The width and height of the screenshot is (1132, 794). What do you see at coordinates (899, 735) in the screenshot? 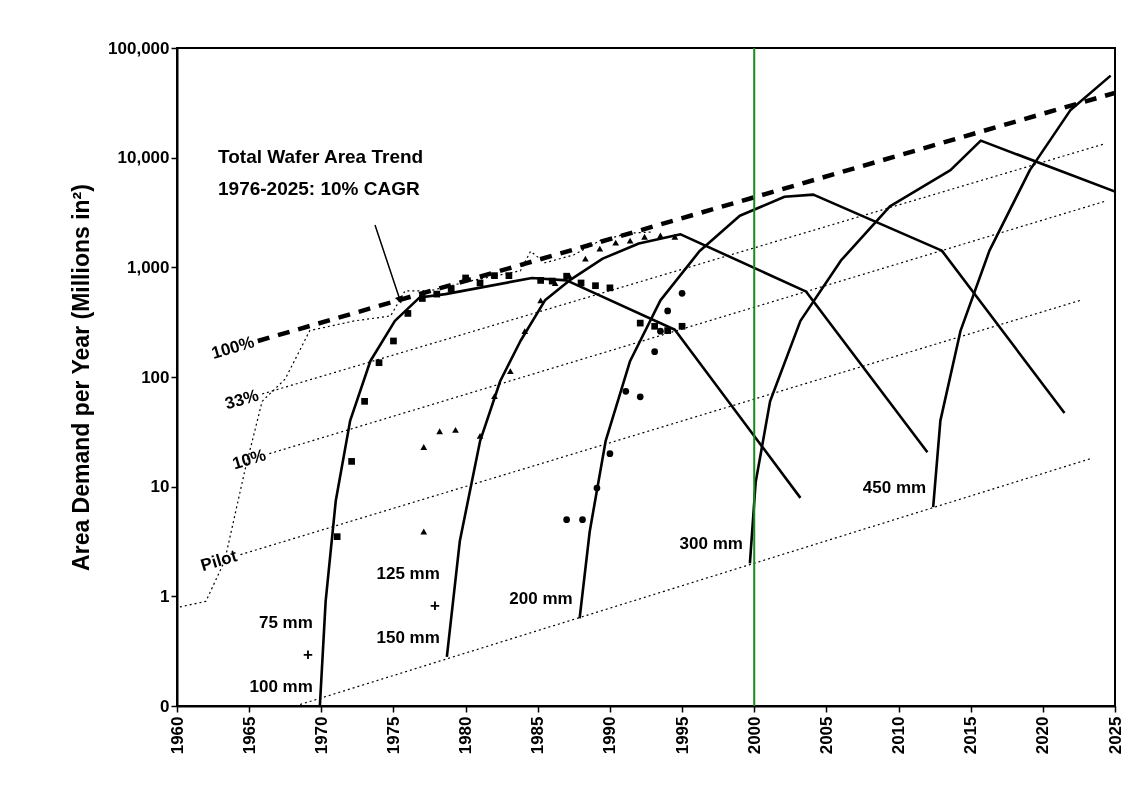
I see `x-tick-label: 2010` at bounding box center [899, 735].